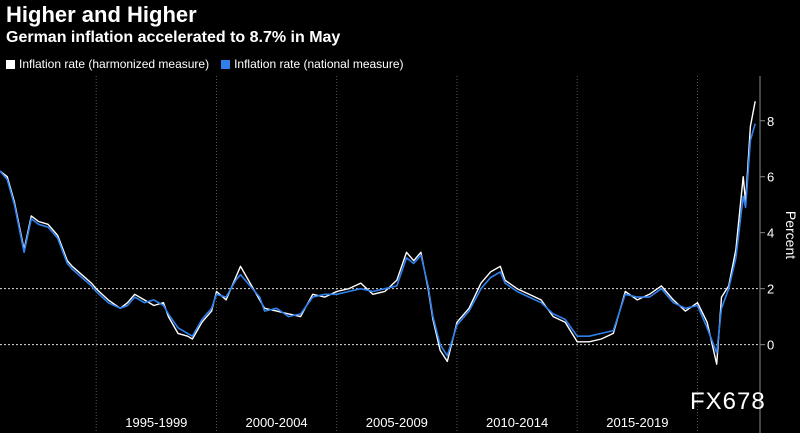 This screenshot has width=800, height=433. Describe the element at coordinates (226, 64) in the screenshot. I see `legend-swatch-national` at that location.